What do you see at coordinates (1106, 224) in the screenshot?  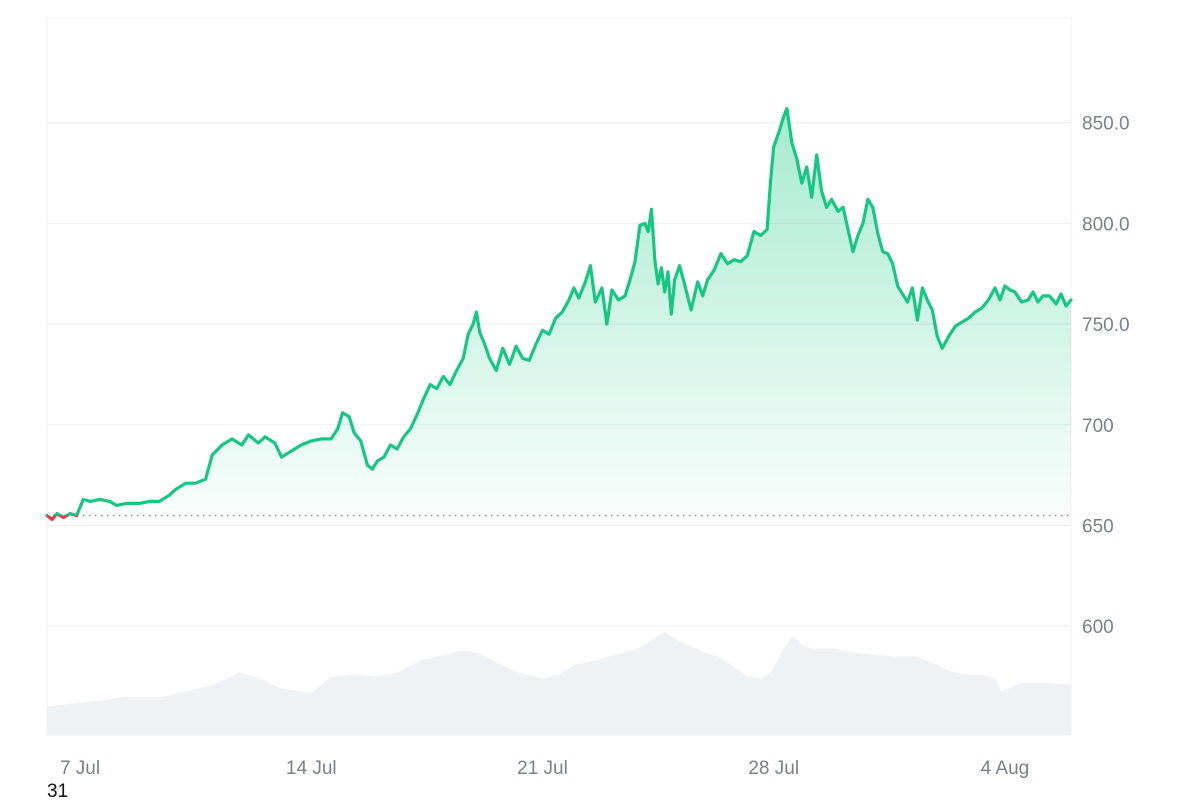 I see `y-tick-label-800: 800.0` at bounding box center [1106, 224].